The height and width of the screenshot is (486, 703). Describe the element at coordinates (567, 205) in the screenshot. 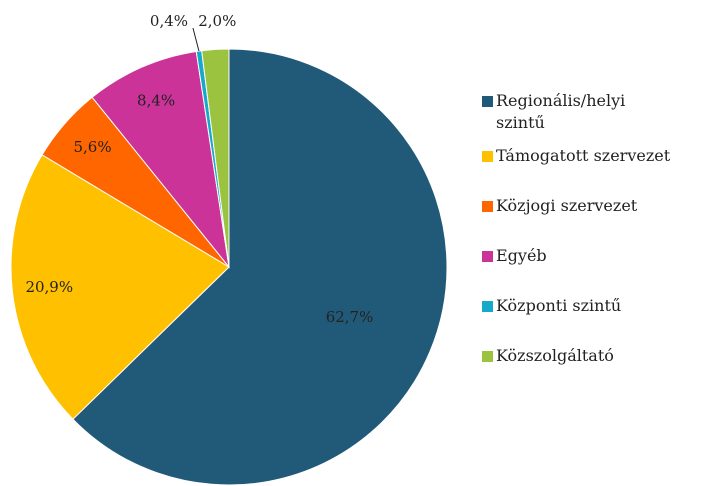

I see `legend-label: Közjogi szervezet` at that location.